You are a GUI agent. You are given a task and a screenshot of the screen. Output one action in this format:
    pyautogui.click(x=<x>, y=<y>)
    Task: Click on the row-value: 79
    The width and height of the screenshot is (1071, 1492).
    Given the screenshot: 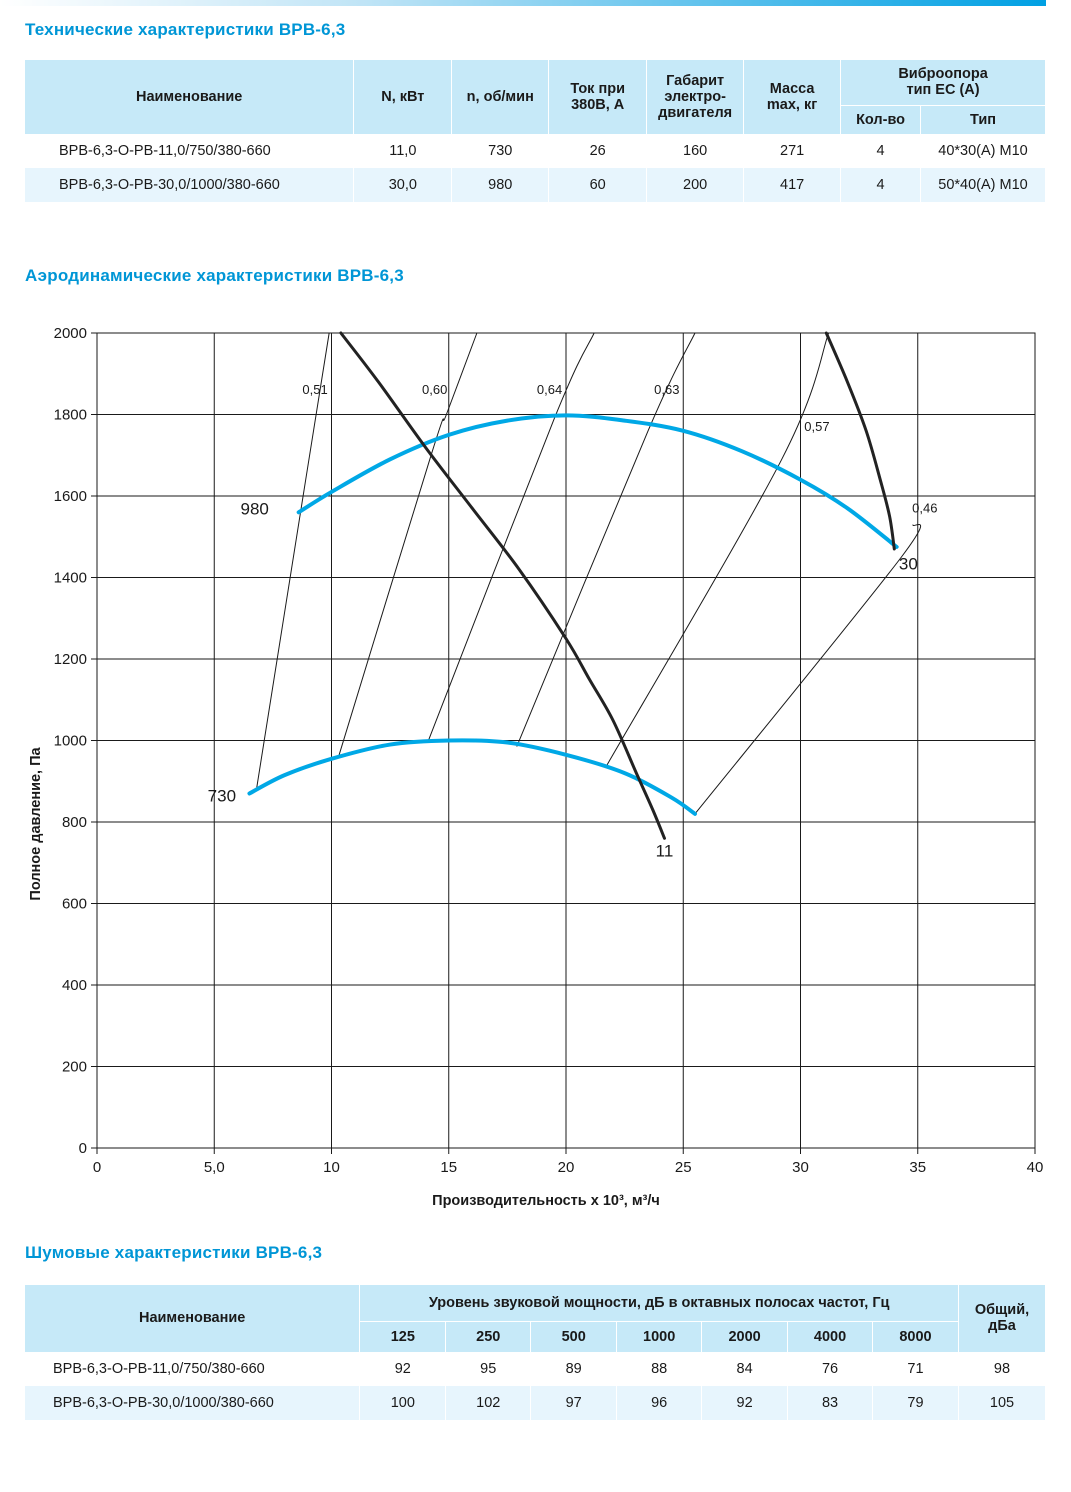 What is the action you would take?
    pyautogui.click(x=915, y=1403)
    